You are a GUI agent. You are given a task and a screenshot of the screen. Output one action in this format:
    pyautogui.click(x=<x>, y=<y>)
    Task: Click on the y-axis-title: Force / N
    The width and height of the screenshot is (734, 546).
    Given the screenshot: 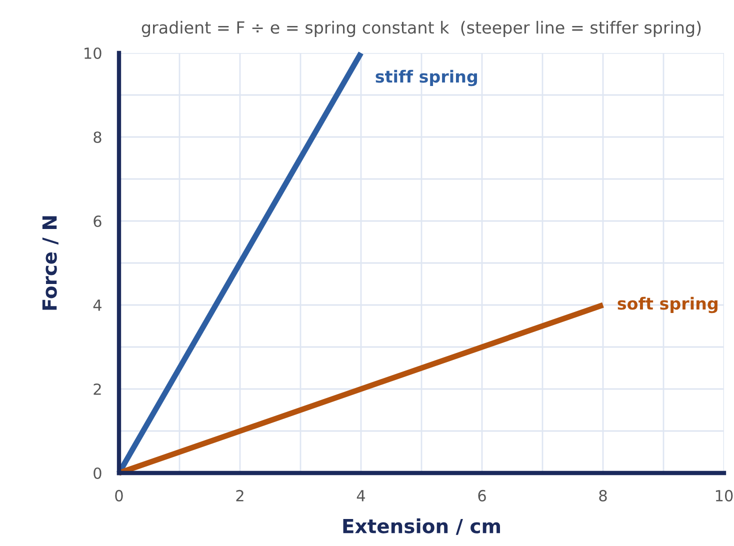 What is the action you would take?
    pyautogui.click(x=50, y=263)
    